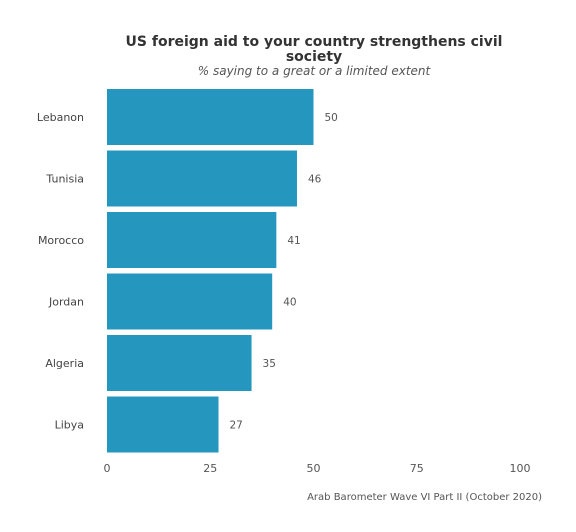 The height and width of the screenshot is (532, 576). I want to click on value-label-algeria: 35, so click(269, 364).